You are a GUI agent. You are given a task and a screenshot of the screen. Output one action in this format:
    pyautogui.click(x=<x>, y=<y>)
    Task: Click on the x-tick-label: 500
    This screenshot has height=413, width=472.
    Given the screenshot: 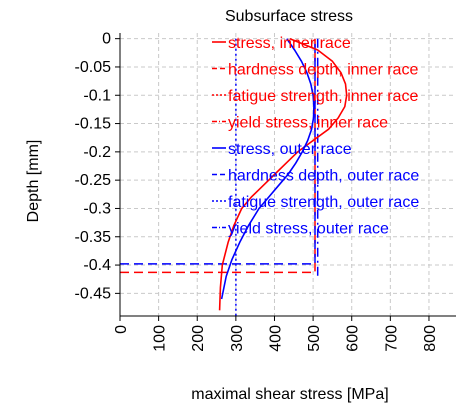 What is the action you would take?
    pyautogui.click(x=314, y=338)
    